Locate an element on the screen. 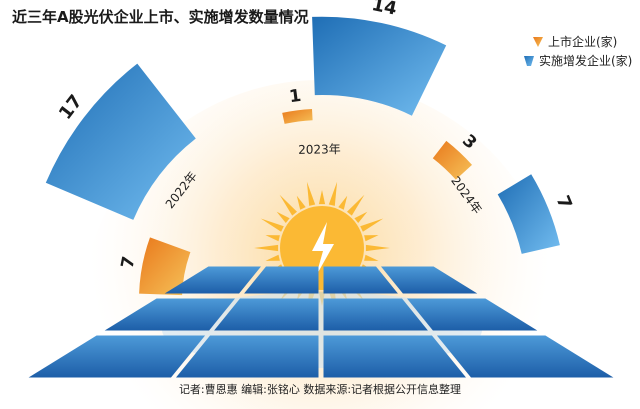 This screenshot has height=409, width=640. bar-ipo-2022 is located at coordinates (165, 266).